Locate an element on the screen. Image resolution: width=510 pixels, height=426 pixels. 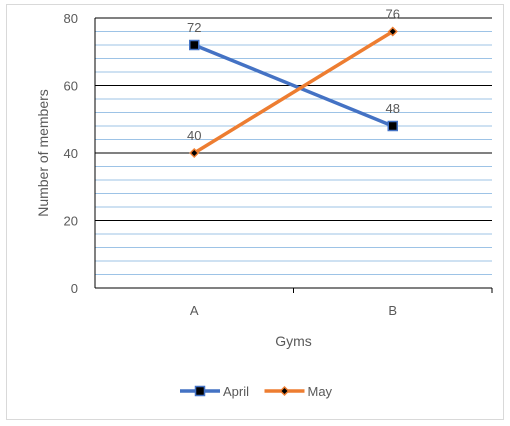
legend: April May is located at coordinates (256, 391).